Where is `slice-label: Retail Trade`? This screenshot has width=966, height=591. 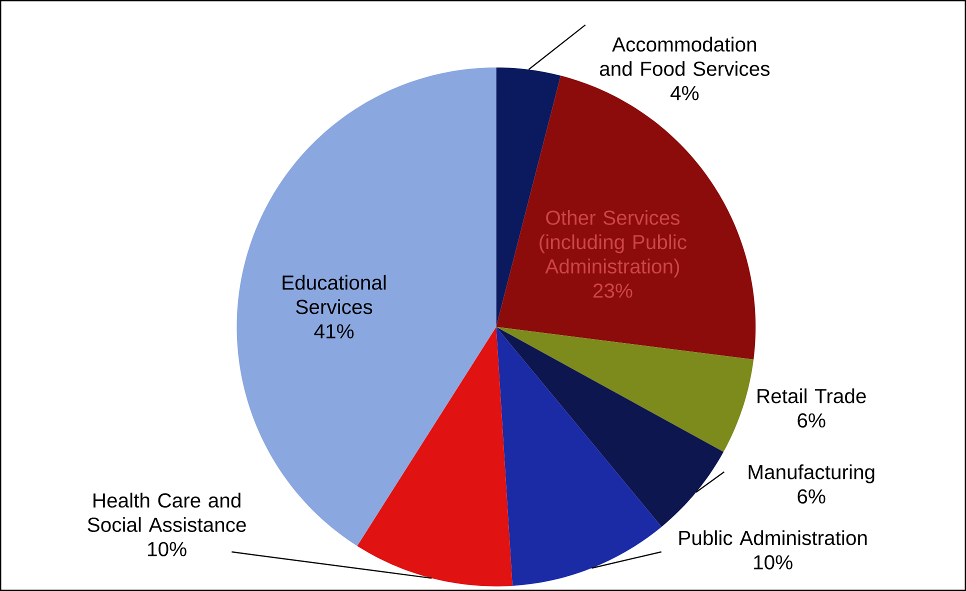 slice-label: Retail Trade is located at coordinates (812, 396).